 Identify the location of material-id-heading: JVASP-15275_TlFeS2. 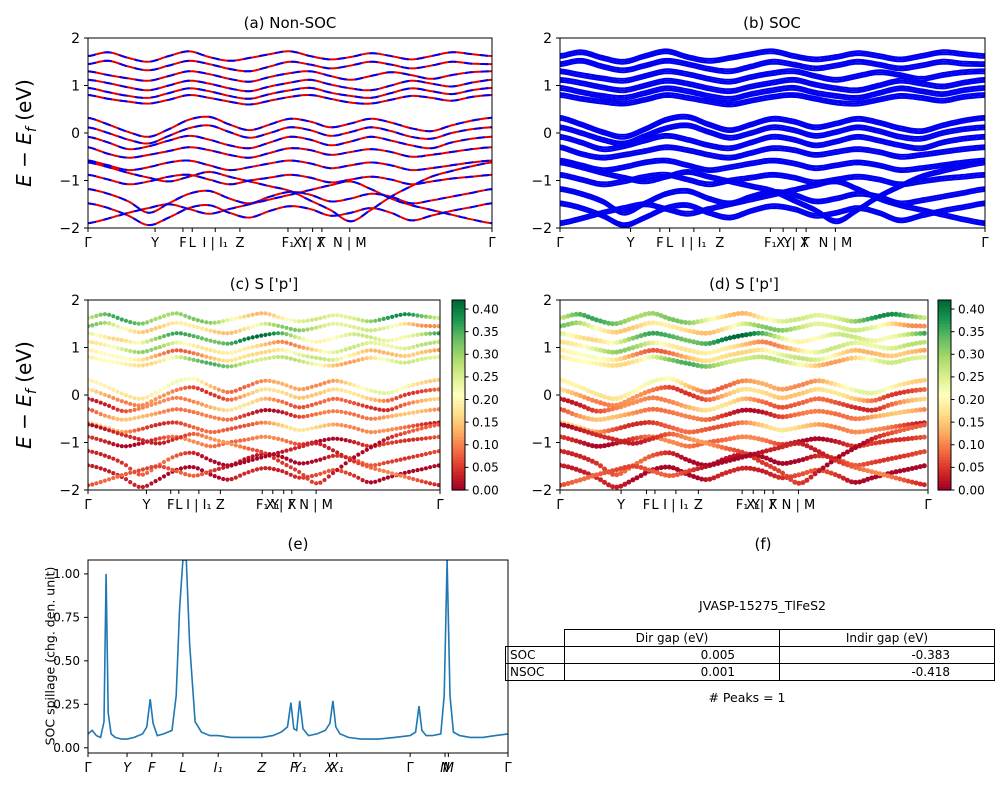
(762, 605).